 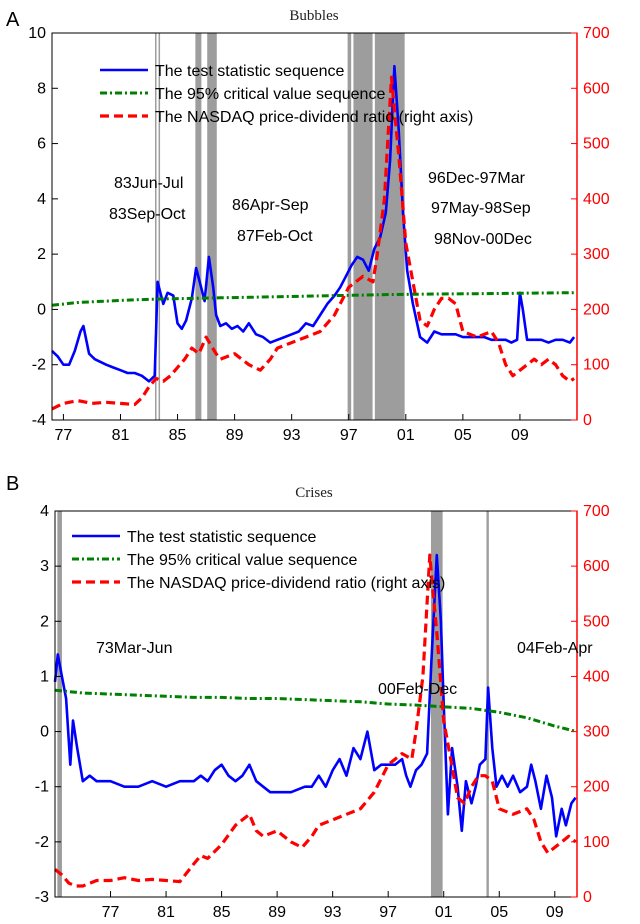 I want to click on chart-title: Bubbles, so click(x=313, y=16).